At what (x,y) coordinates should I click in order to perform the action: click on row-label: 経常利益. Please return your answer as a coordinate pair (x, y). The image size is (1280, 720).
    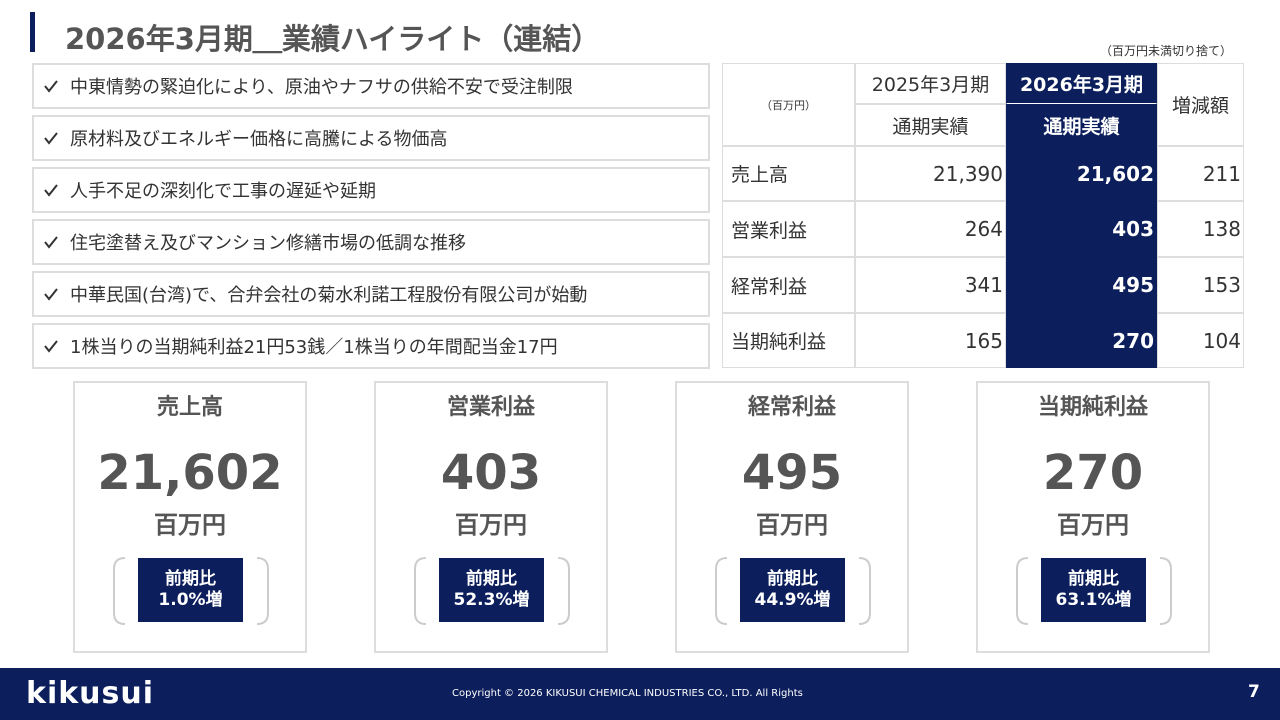
    Looking at the image, I should click on (788, 285).